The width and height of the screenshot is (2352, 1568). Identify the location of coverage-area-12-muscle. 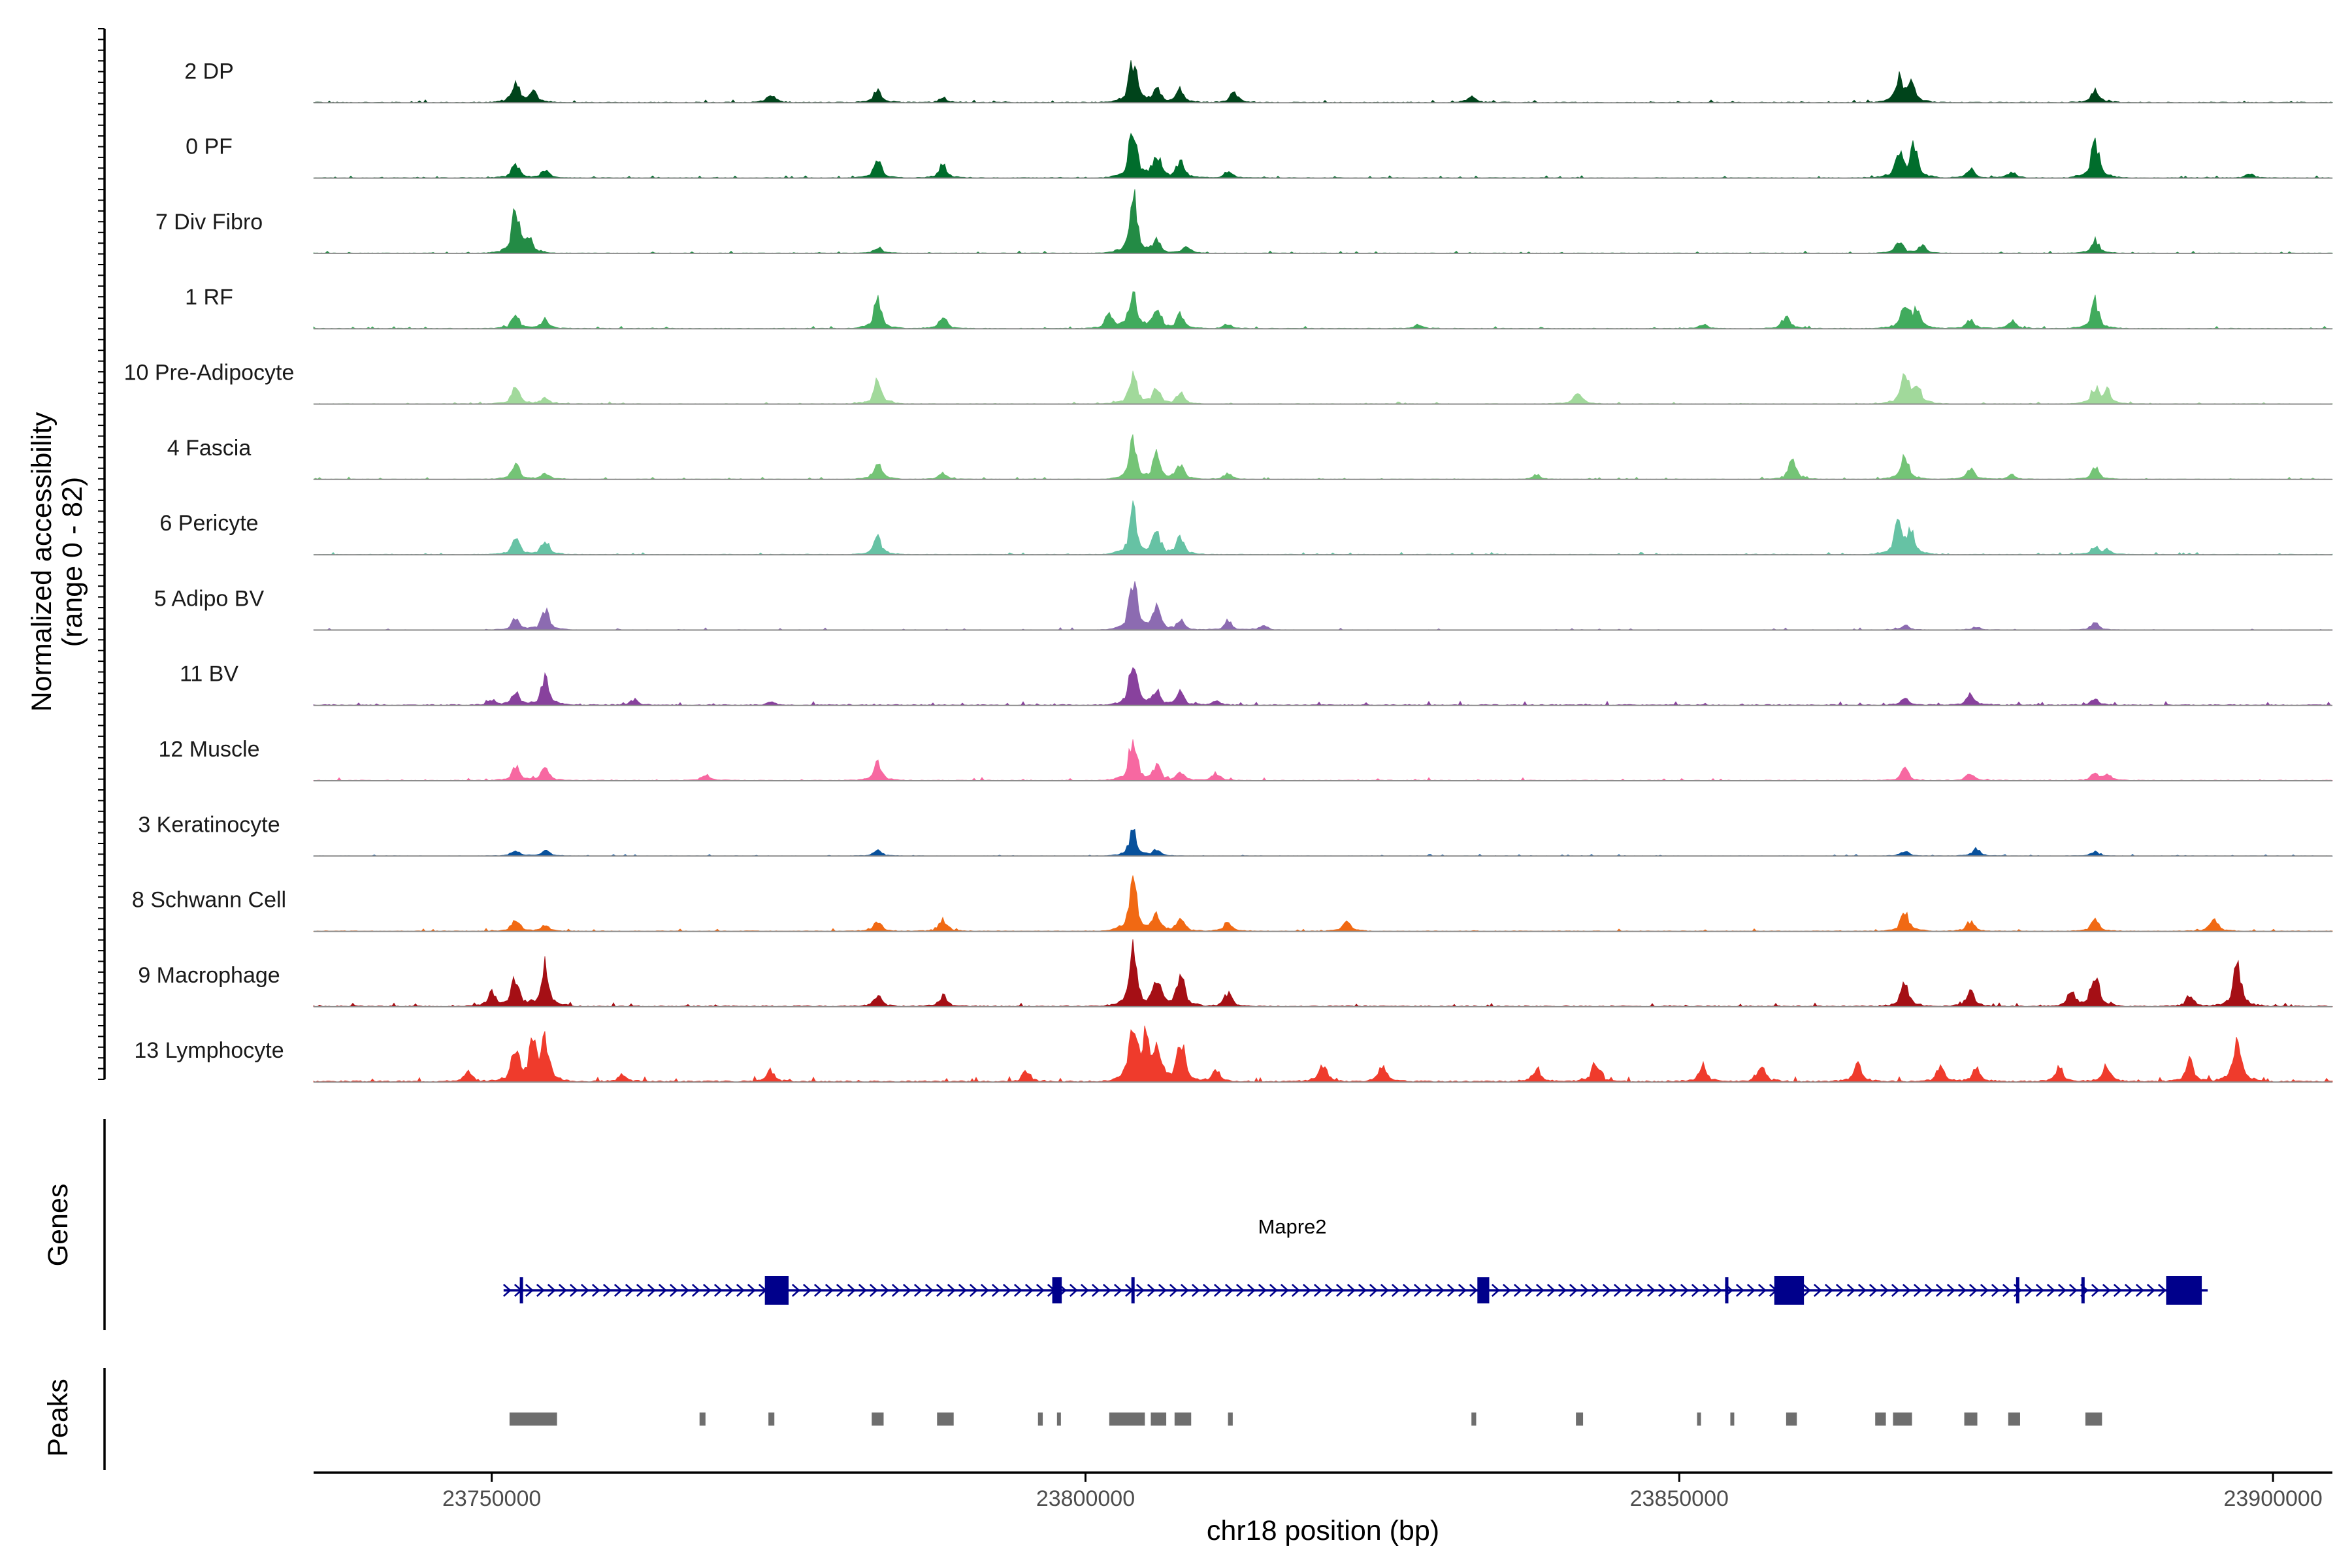
(1323, 760).